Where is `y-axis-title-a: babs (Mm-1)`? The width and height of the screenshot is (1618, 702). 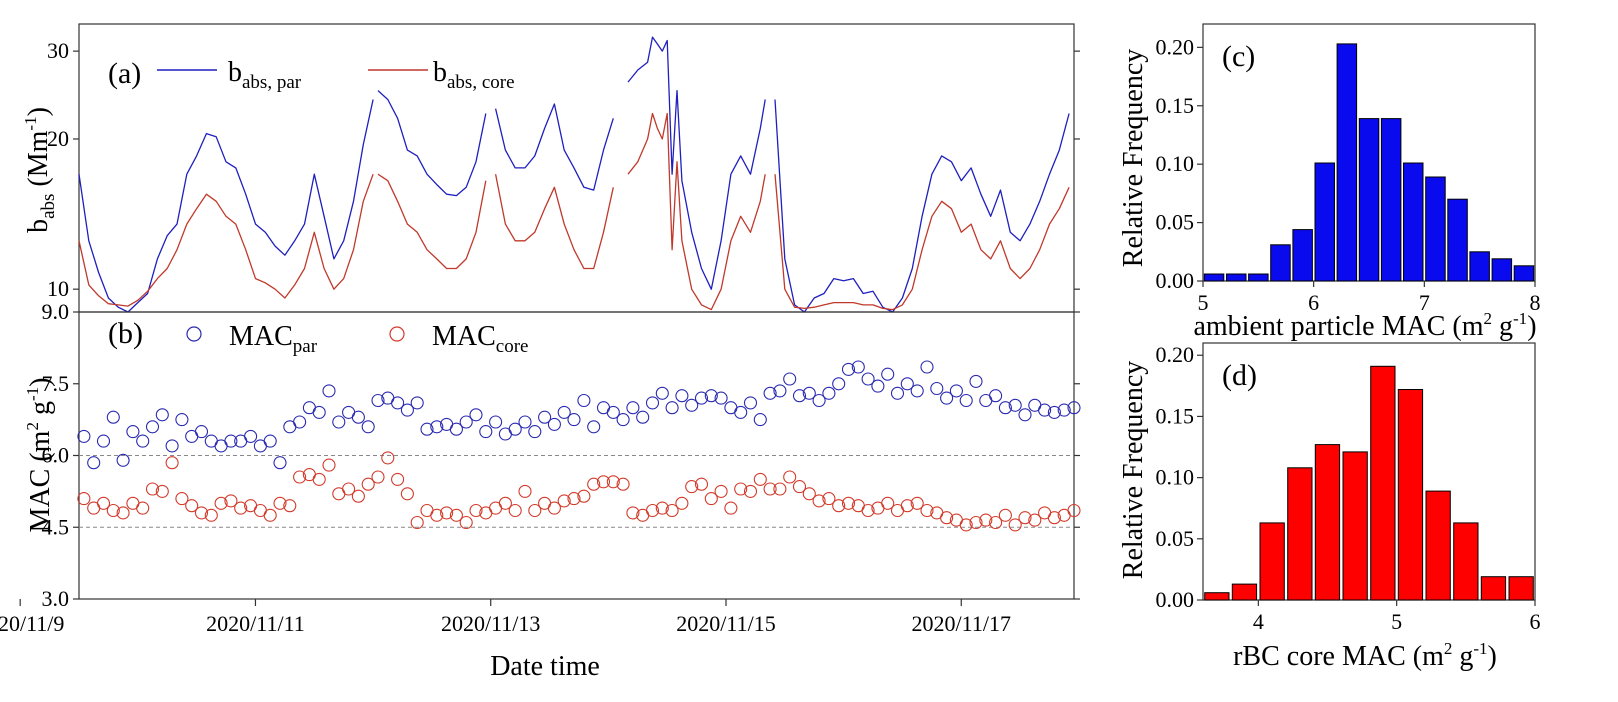 y-axis-title-a: babs (Mm-1) is located at coordinates (40, 170).